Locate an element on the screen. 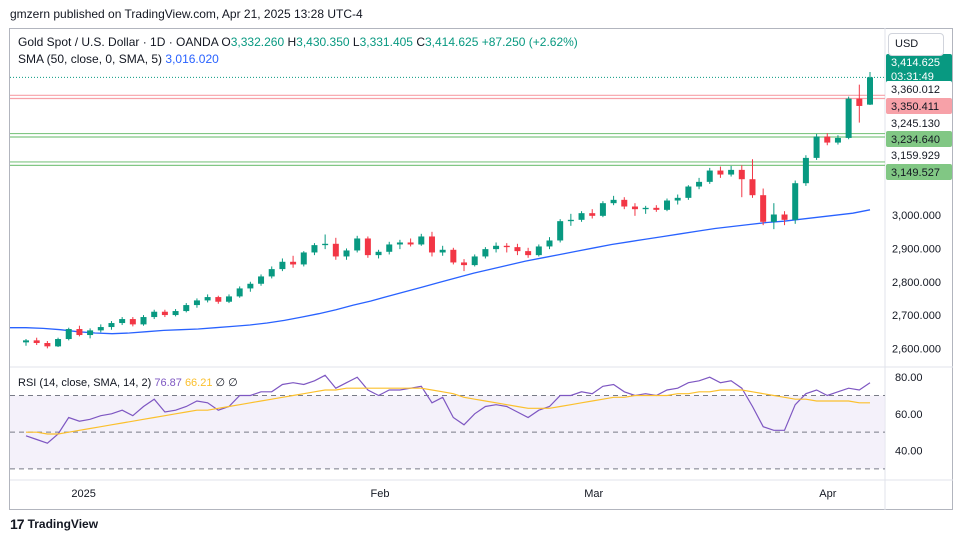 The width and height of the screenshot is (964, 542). currency-button: USD is located at coordinates (916, 44).